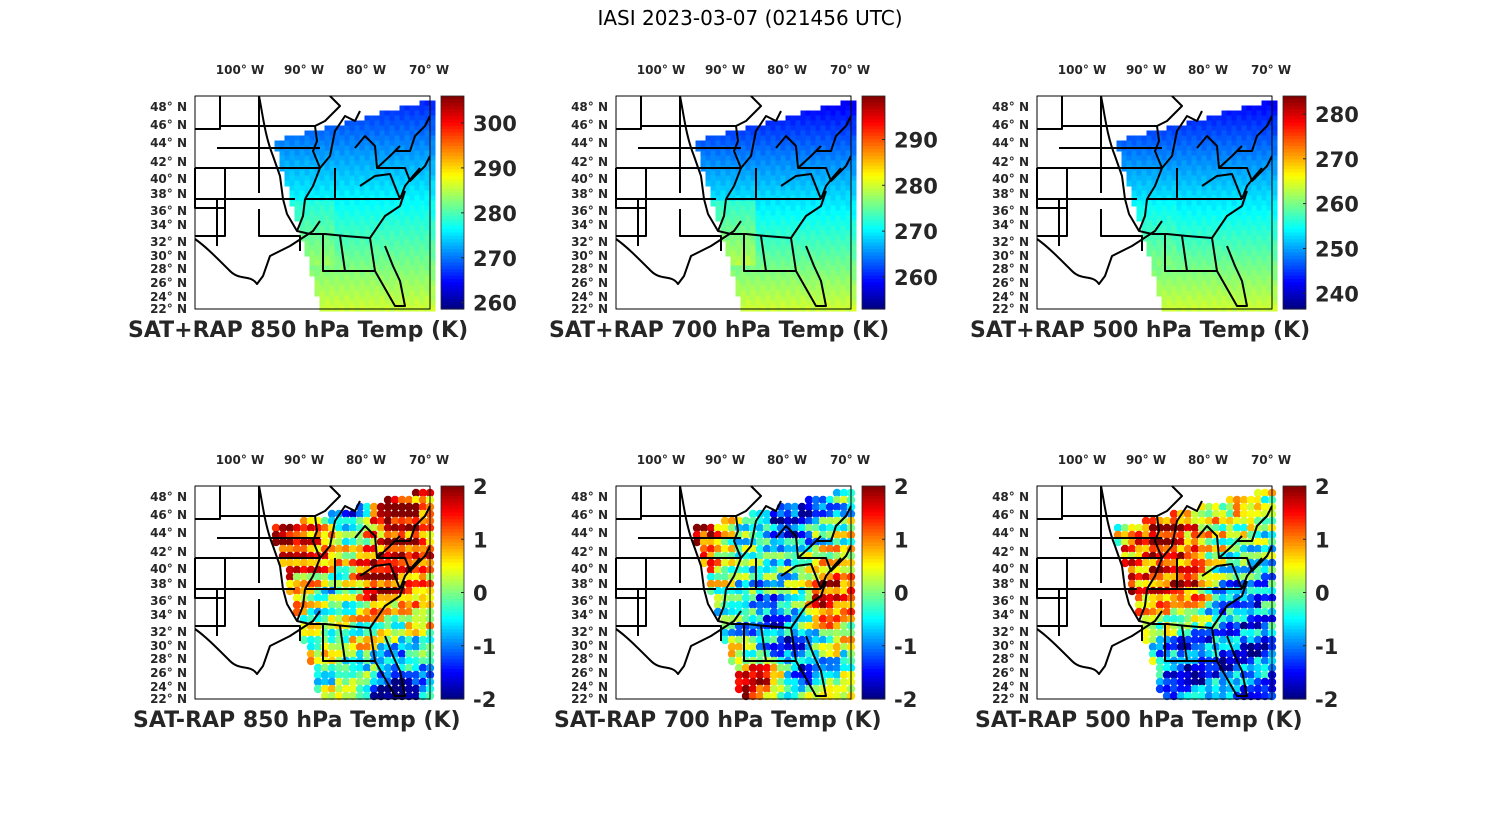 This screenshot has height=825, width=1500. I want to click on lat-tick-label: 28° N, so click(168, 659).